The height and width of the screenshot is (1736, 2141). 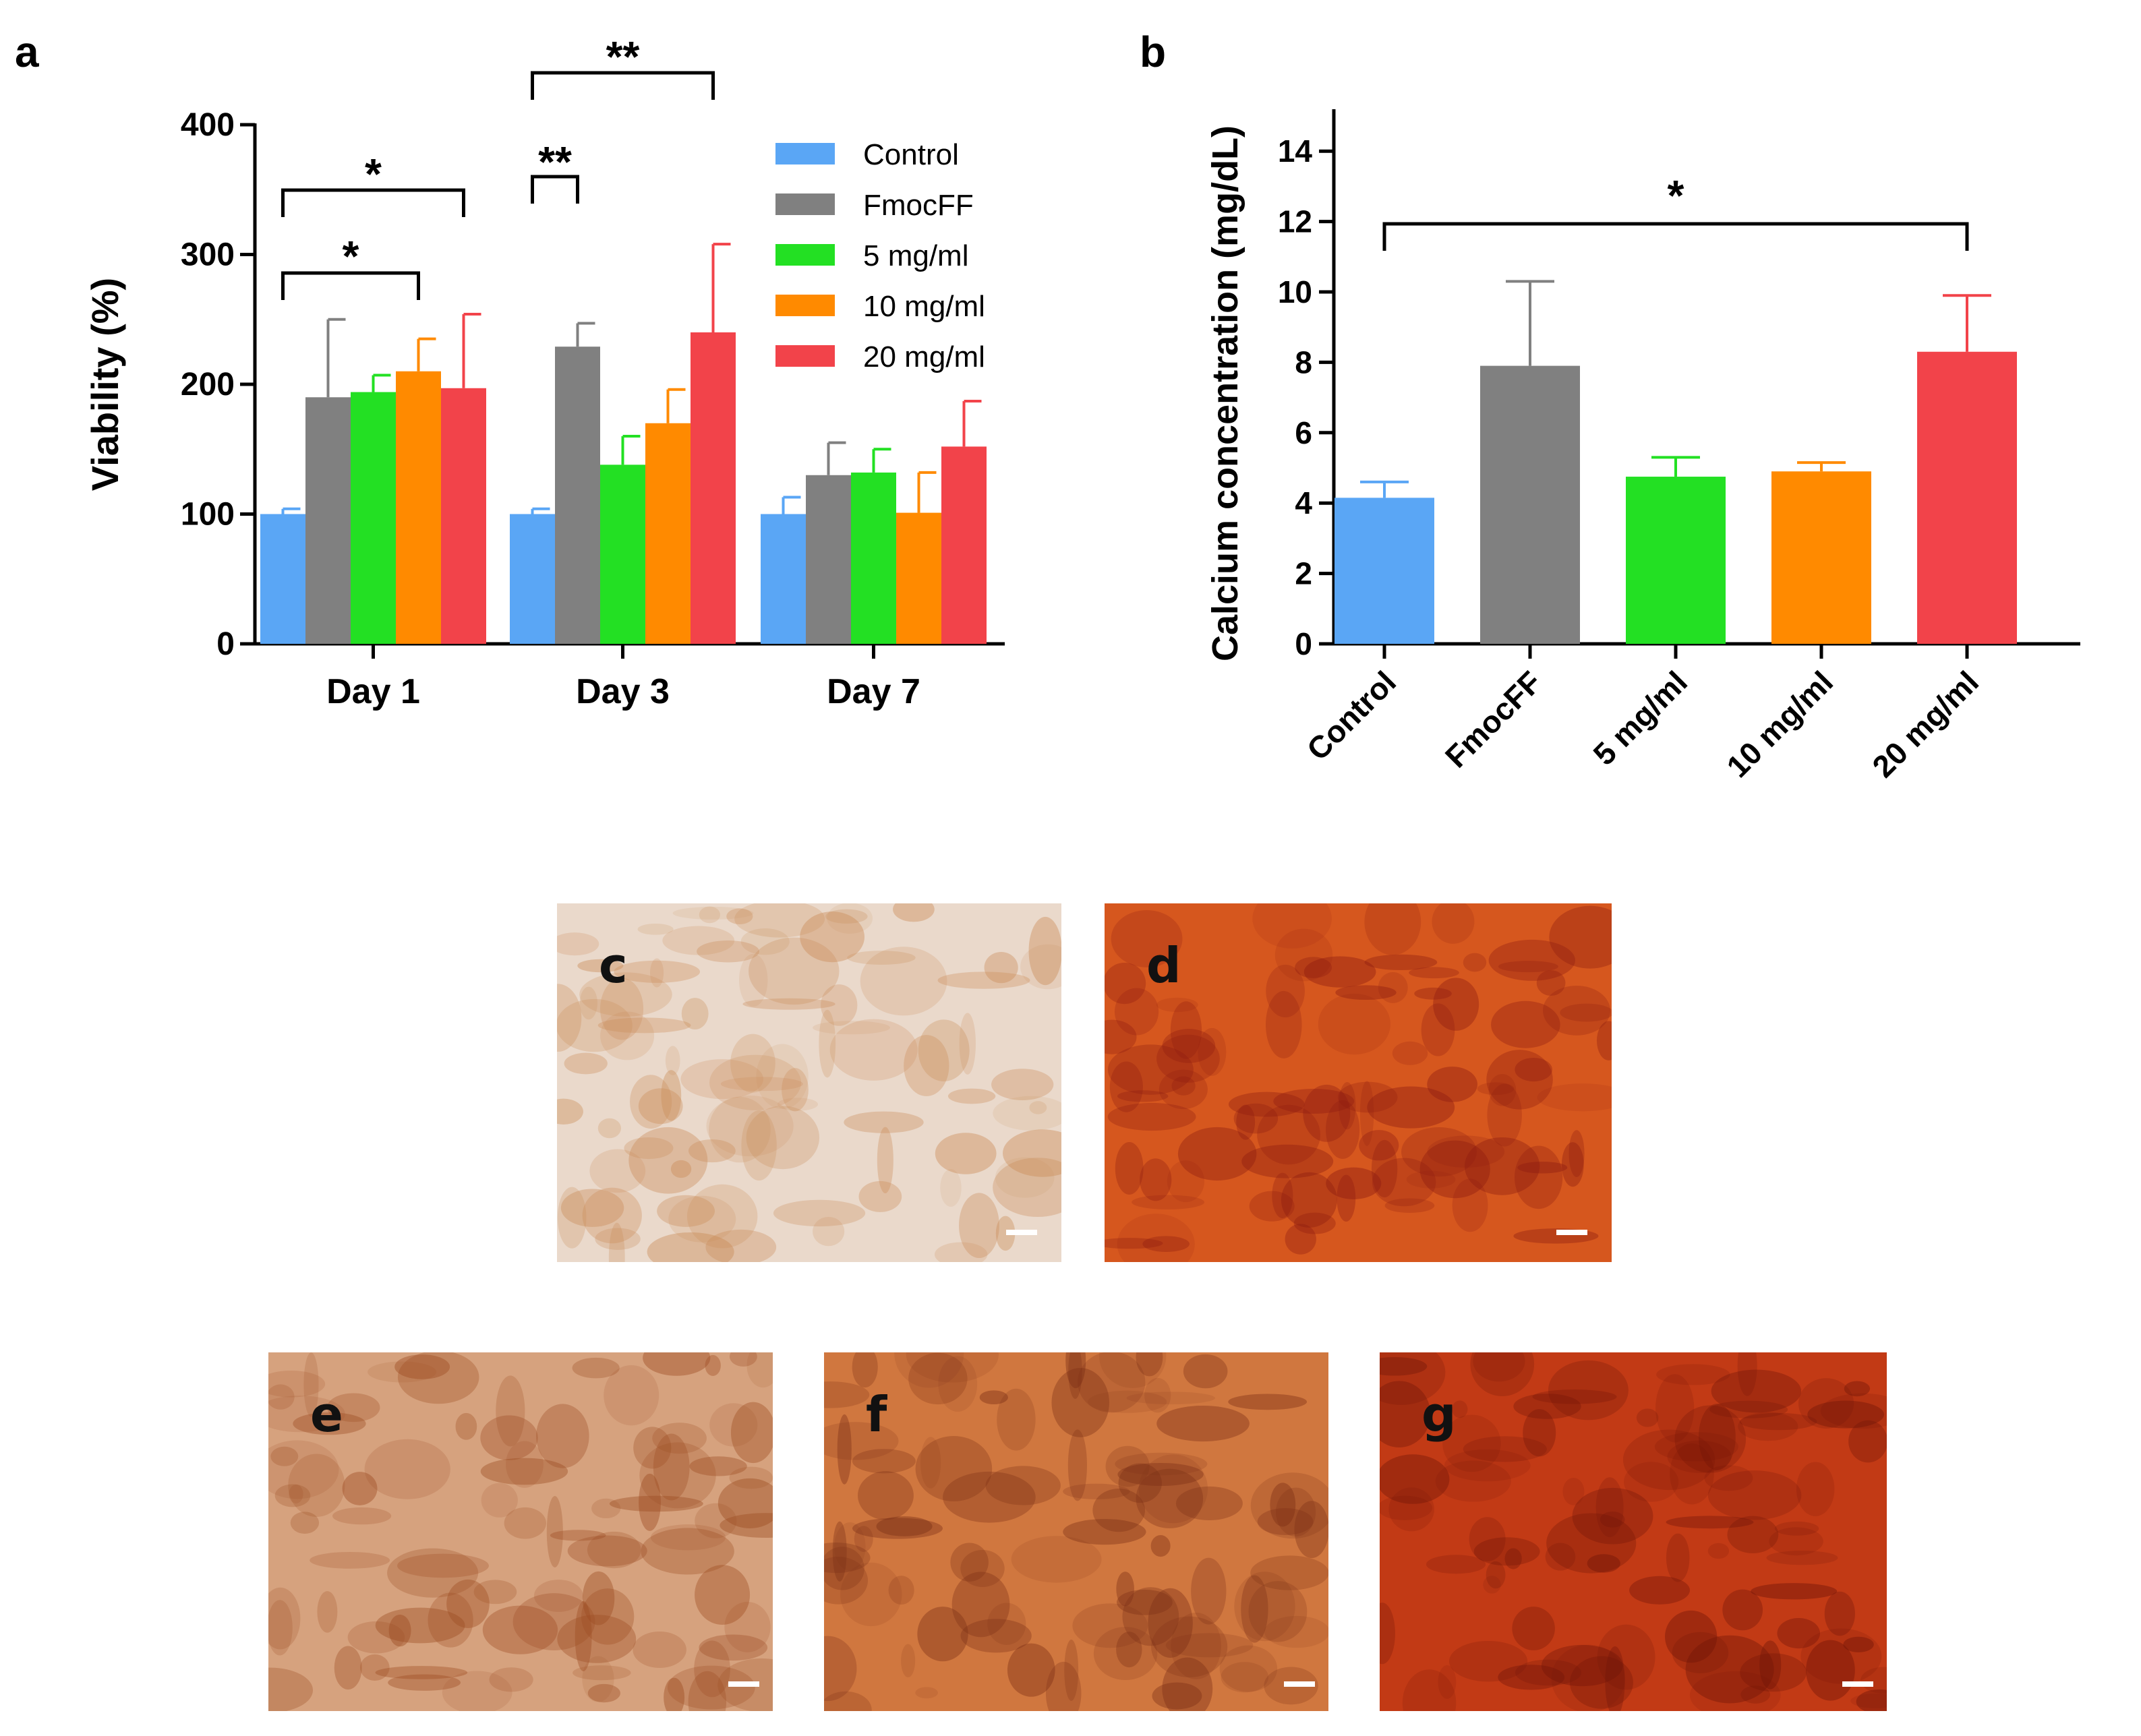 What do you see at coordinates (105, 384) in the screenshot?
I see `y-axis-label: Viability (%)` at bounding box center [105, 384].